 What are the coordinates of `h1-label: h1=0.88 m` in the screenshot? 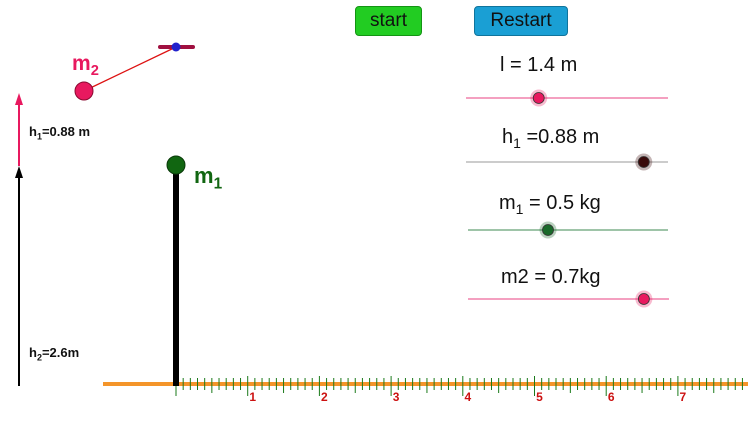 It's located at (60, 133).